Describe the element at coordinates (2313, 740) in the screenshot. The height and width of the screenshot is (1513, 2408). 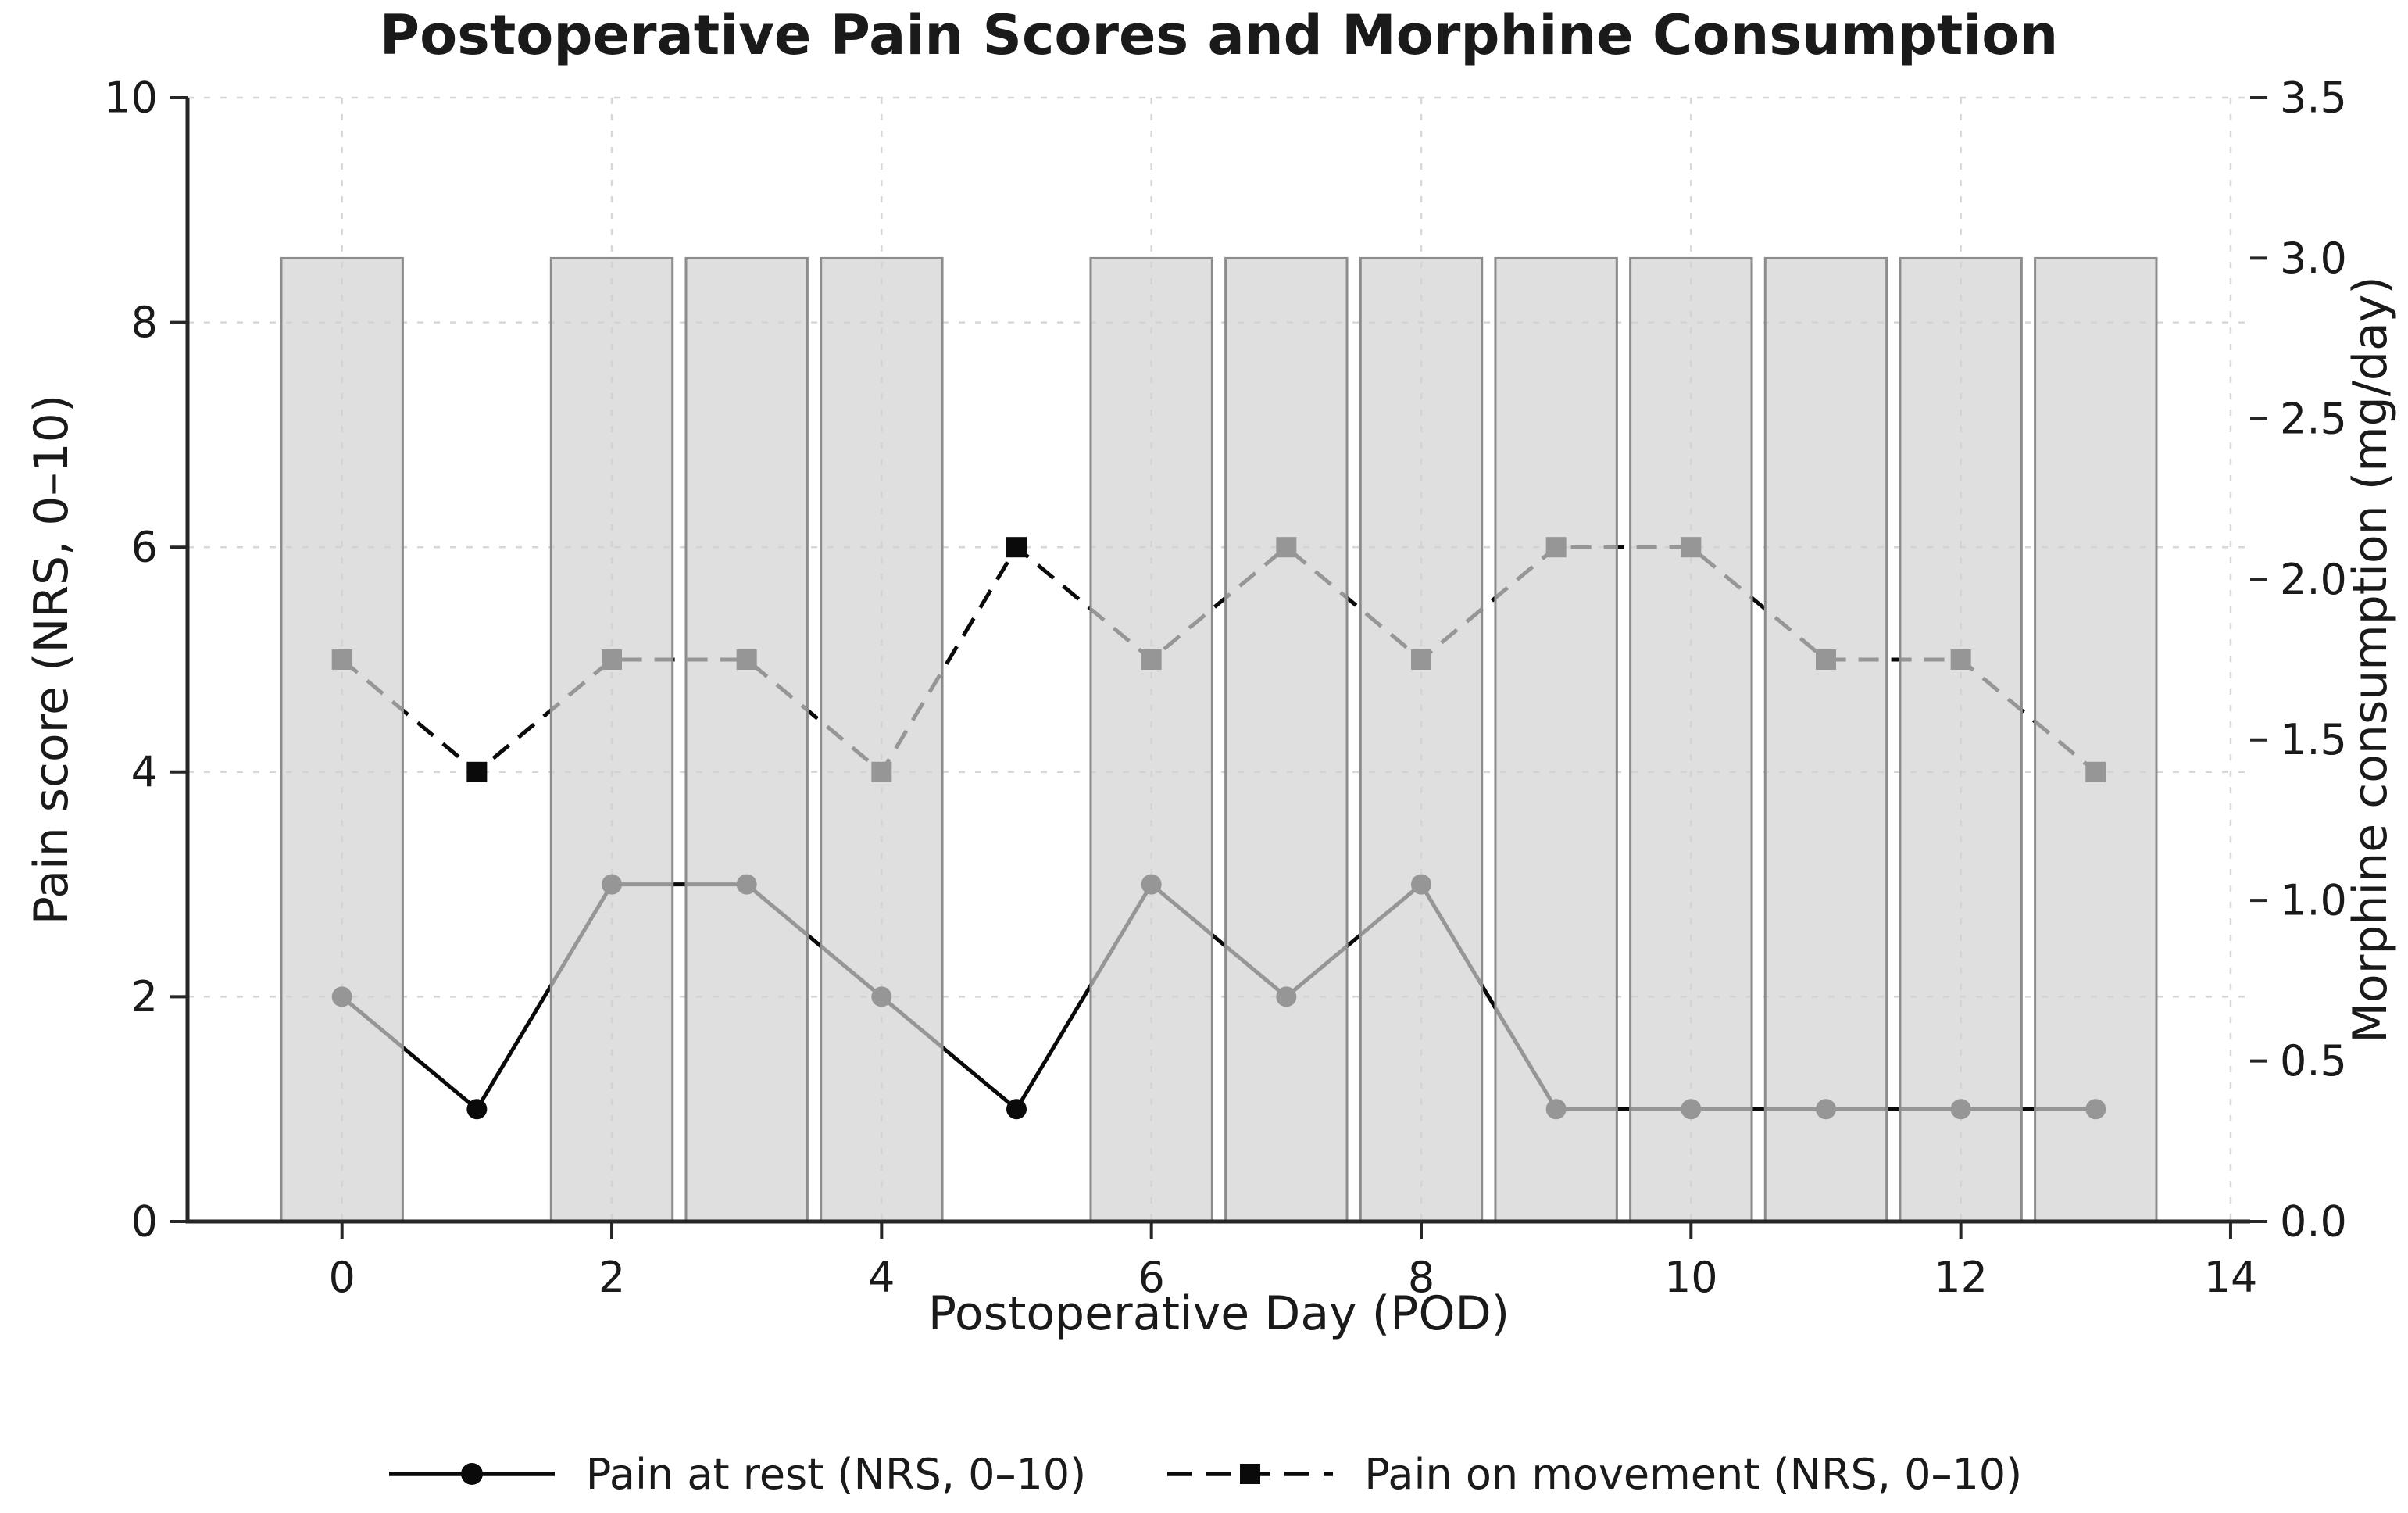
I see `y-right-tick-label: 1.5` at that location.